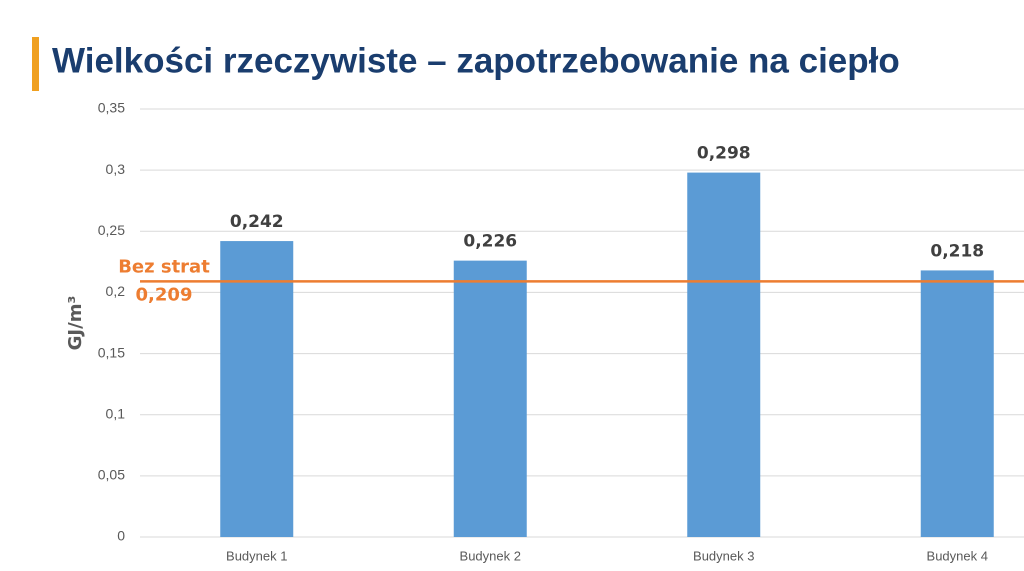 The width and height of the screenshot is (1024, 571). I want to click on data-label: 0,298, so click(724, 154).